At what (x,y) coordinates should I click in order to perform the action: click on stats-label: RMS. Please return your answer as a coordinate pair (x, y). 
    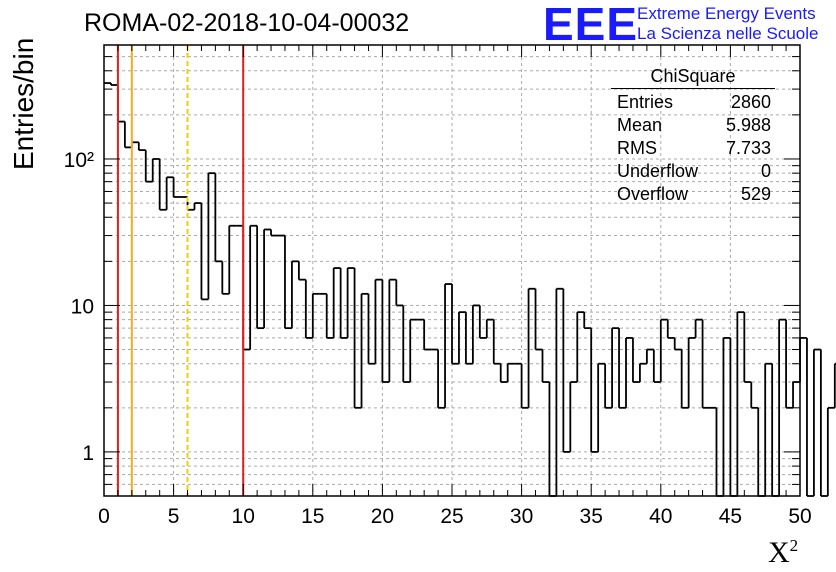
    Looking at the image, I should click on (637, 148).